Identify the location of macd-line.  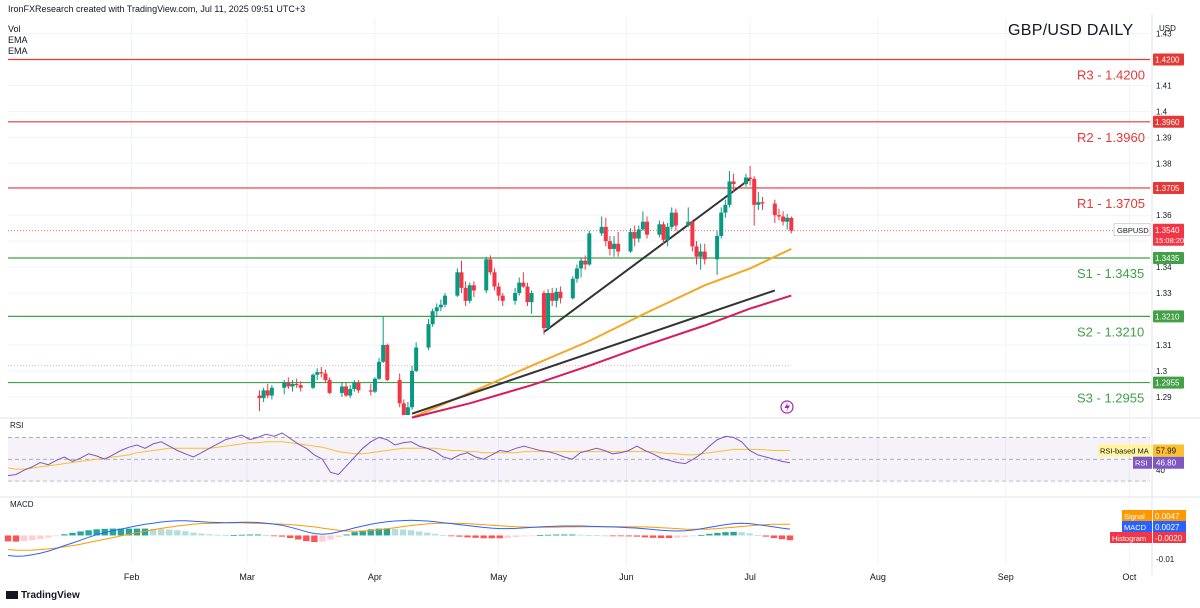
(399, 538).